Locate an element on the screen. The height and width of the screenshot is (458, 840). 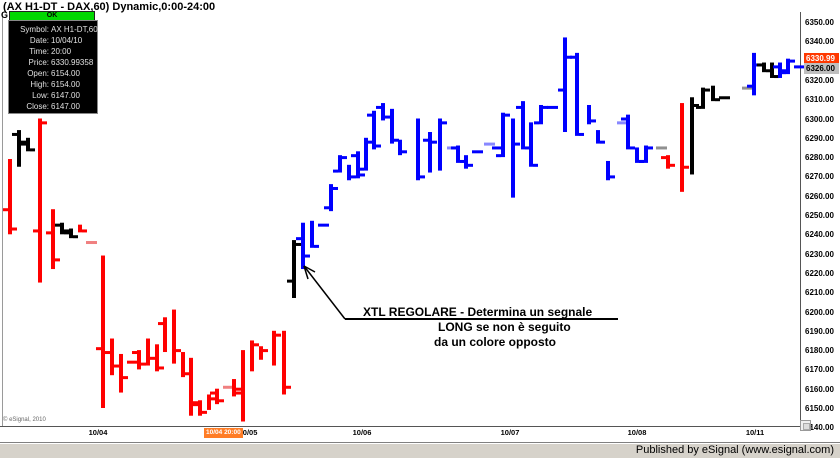
toolbar-letter: G is located at coordinates (5, 15).